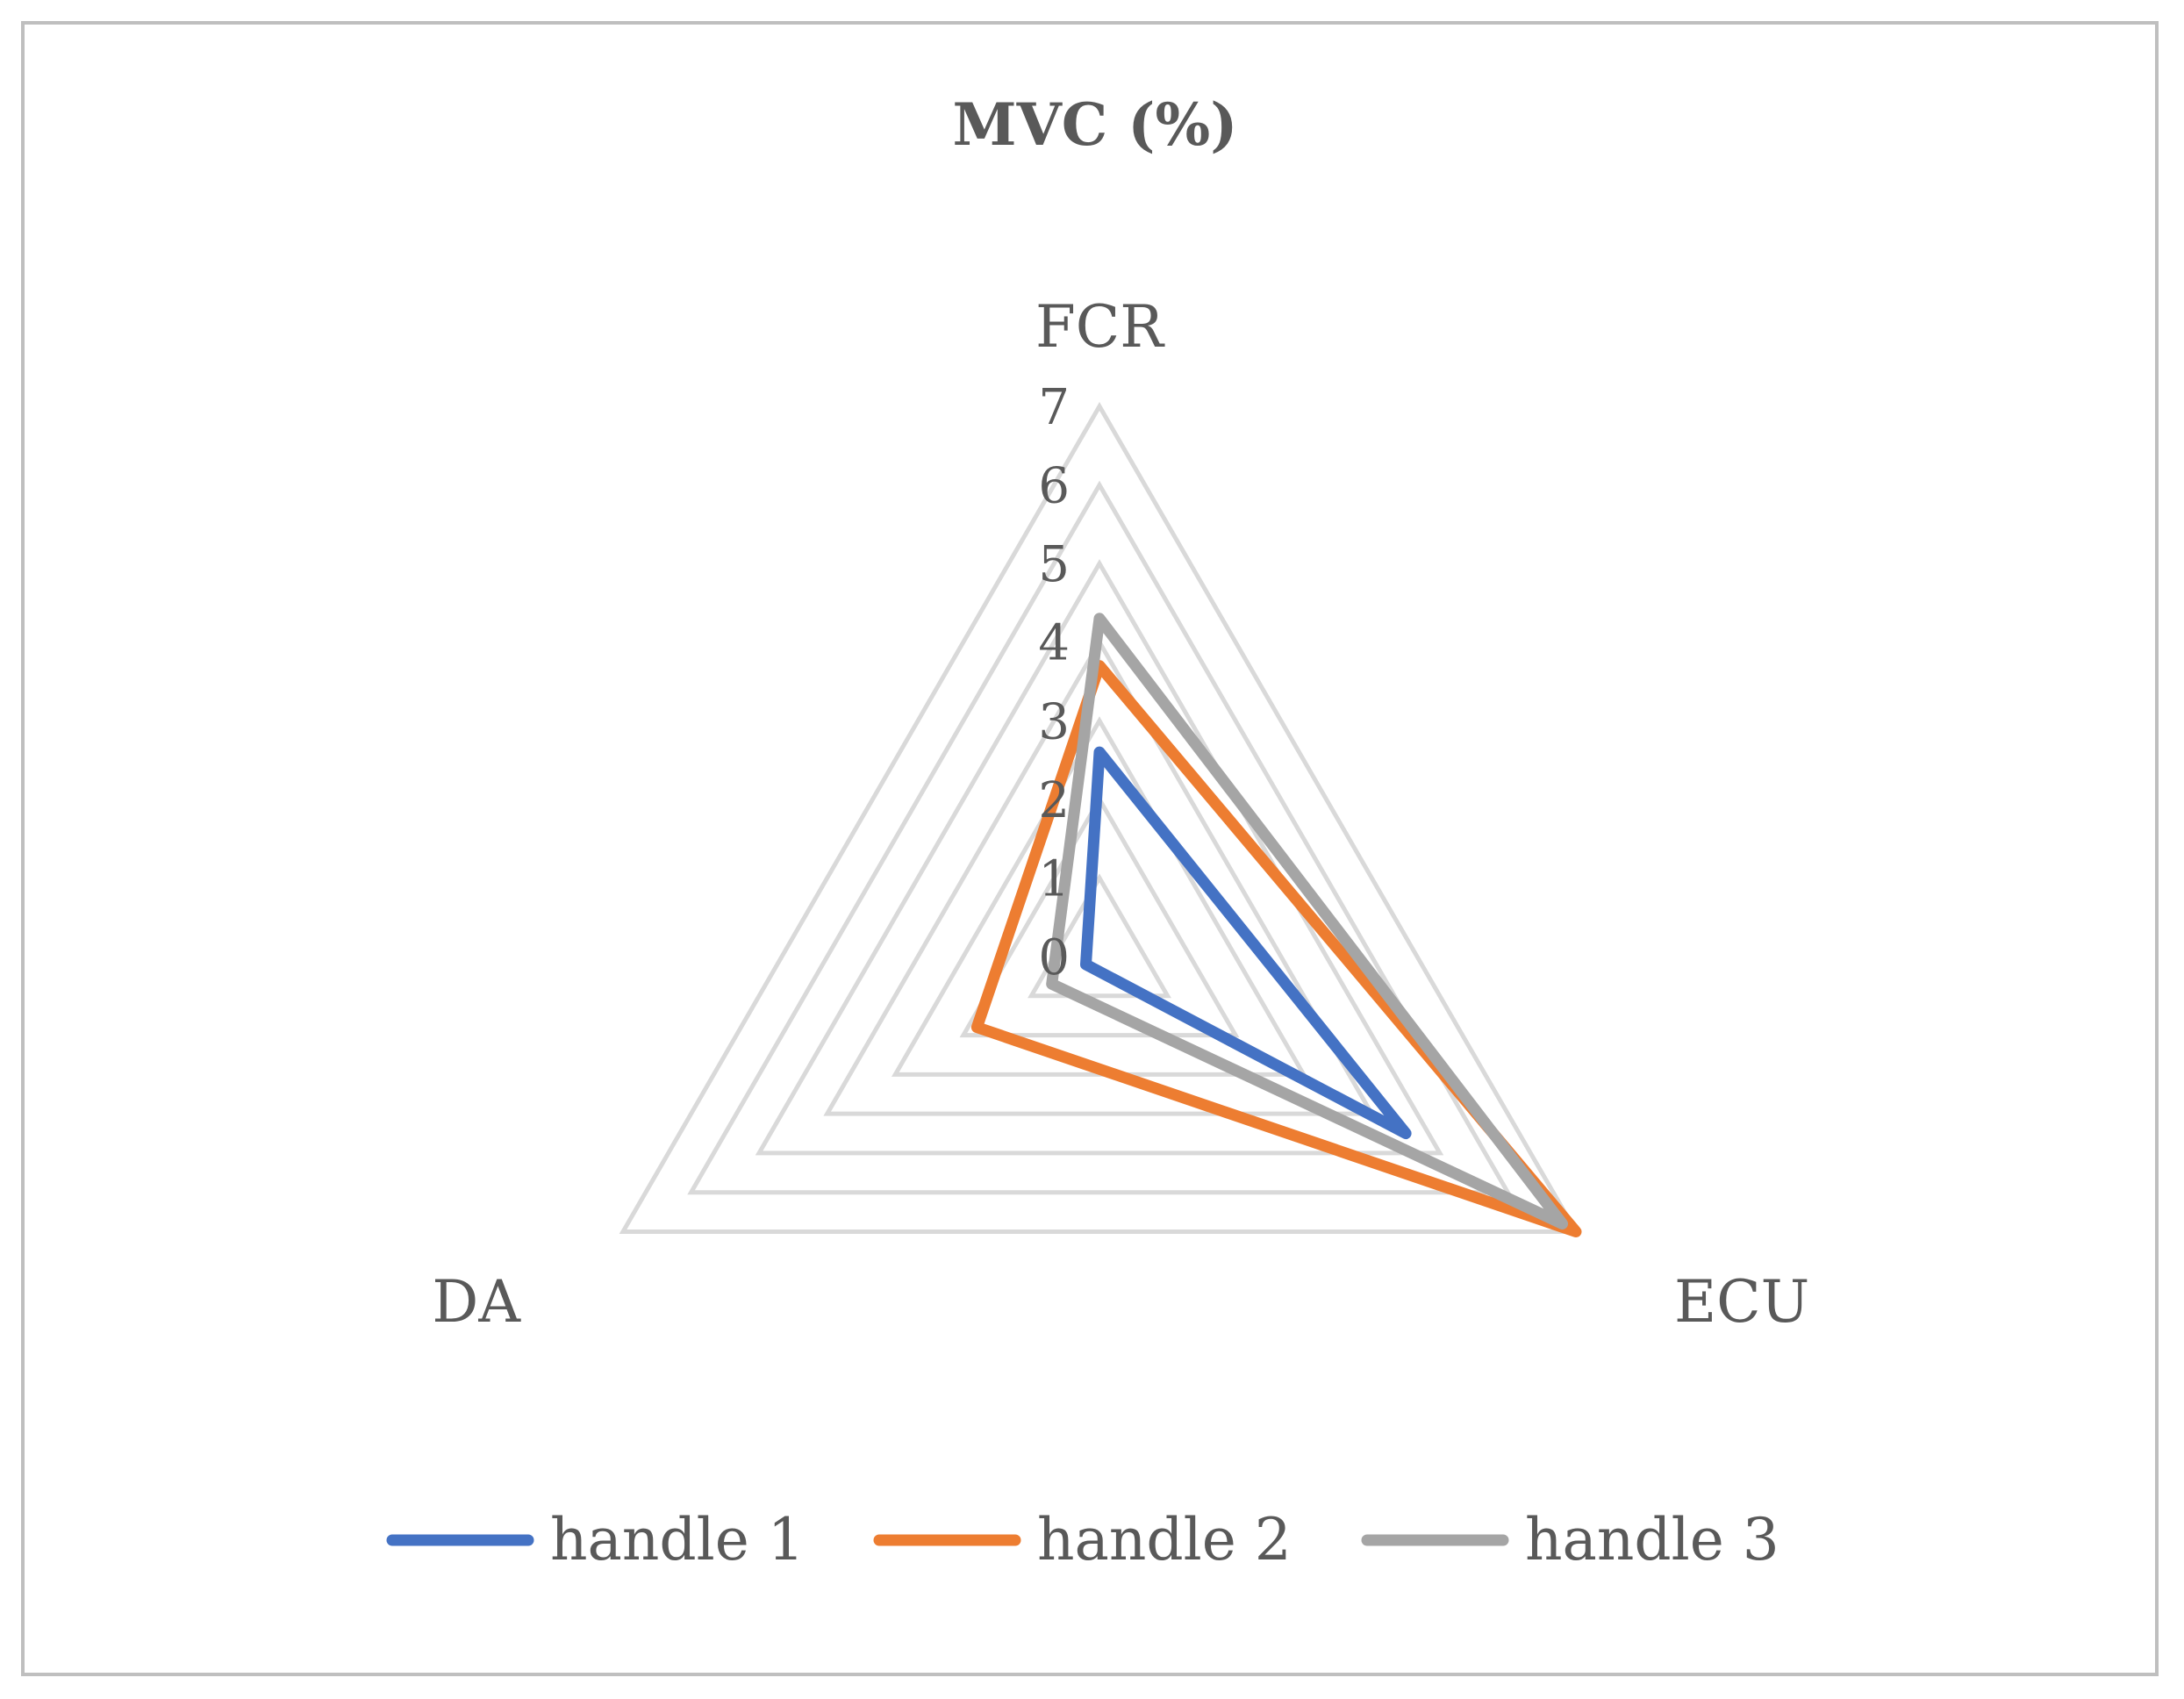  I want to click on category-label: ECU, so click(1741, 1302).